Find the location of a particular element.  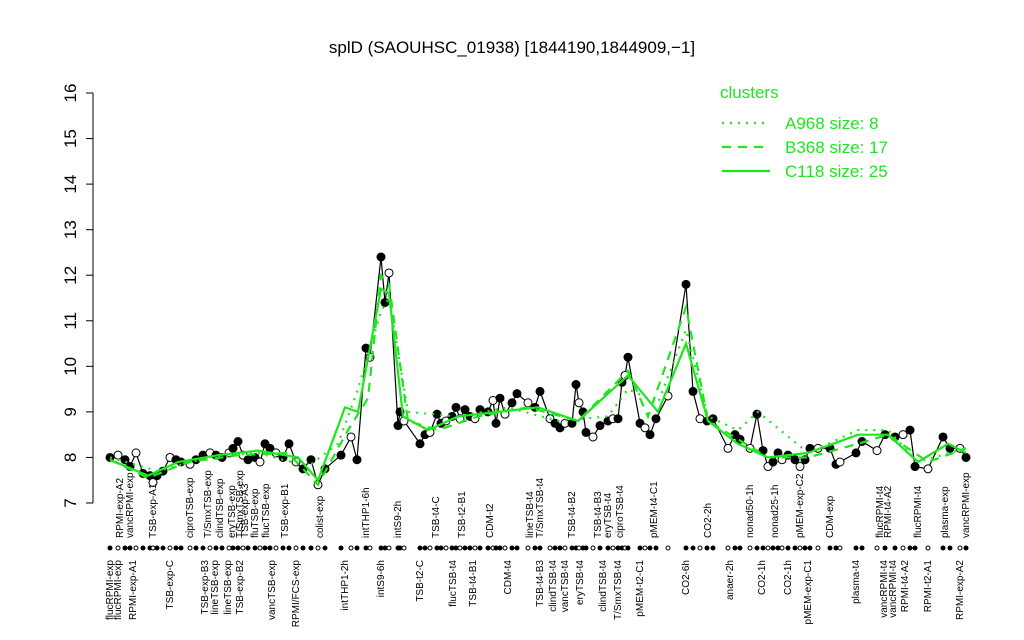

sample-label: CDM-t4 is located at coordinates (508, 577).